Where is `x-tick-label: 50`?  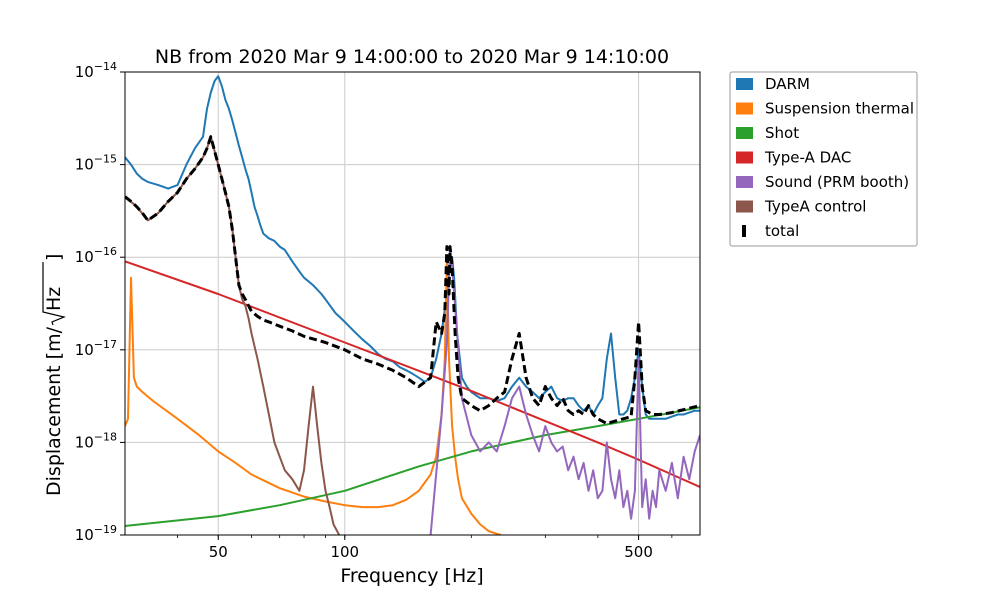 x-tick-label: 50 is located at coordinates (218, 552).